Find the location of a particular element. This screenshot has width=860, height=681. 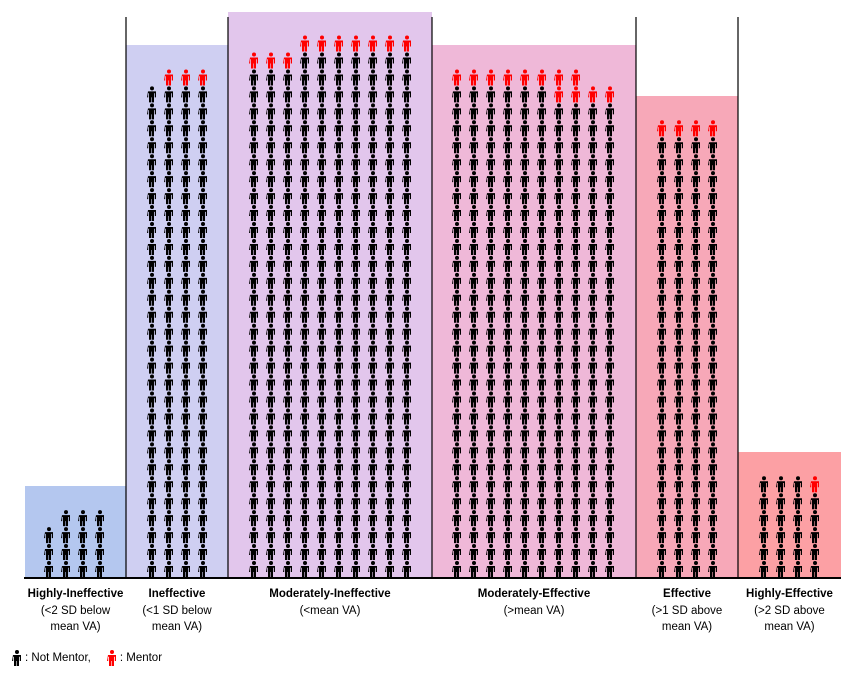

category-name: Effective is located at coordinates (687, 594).